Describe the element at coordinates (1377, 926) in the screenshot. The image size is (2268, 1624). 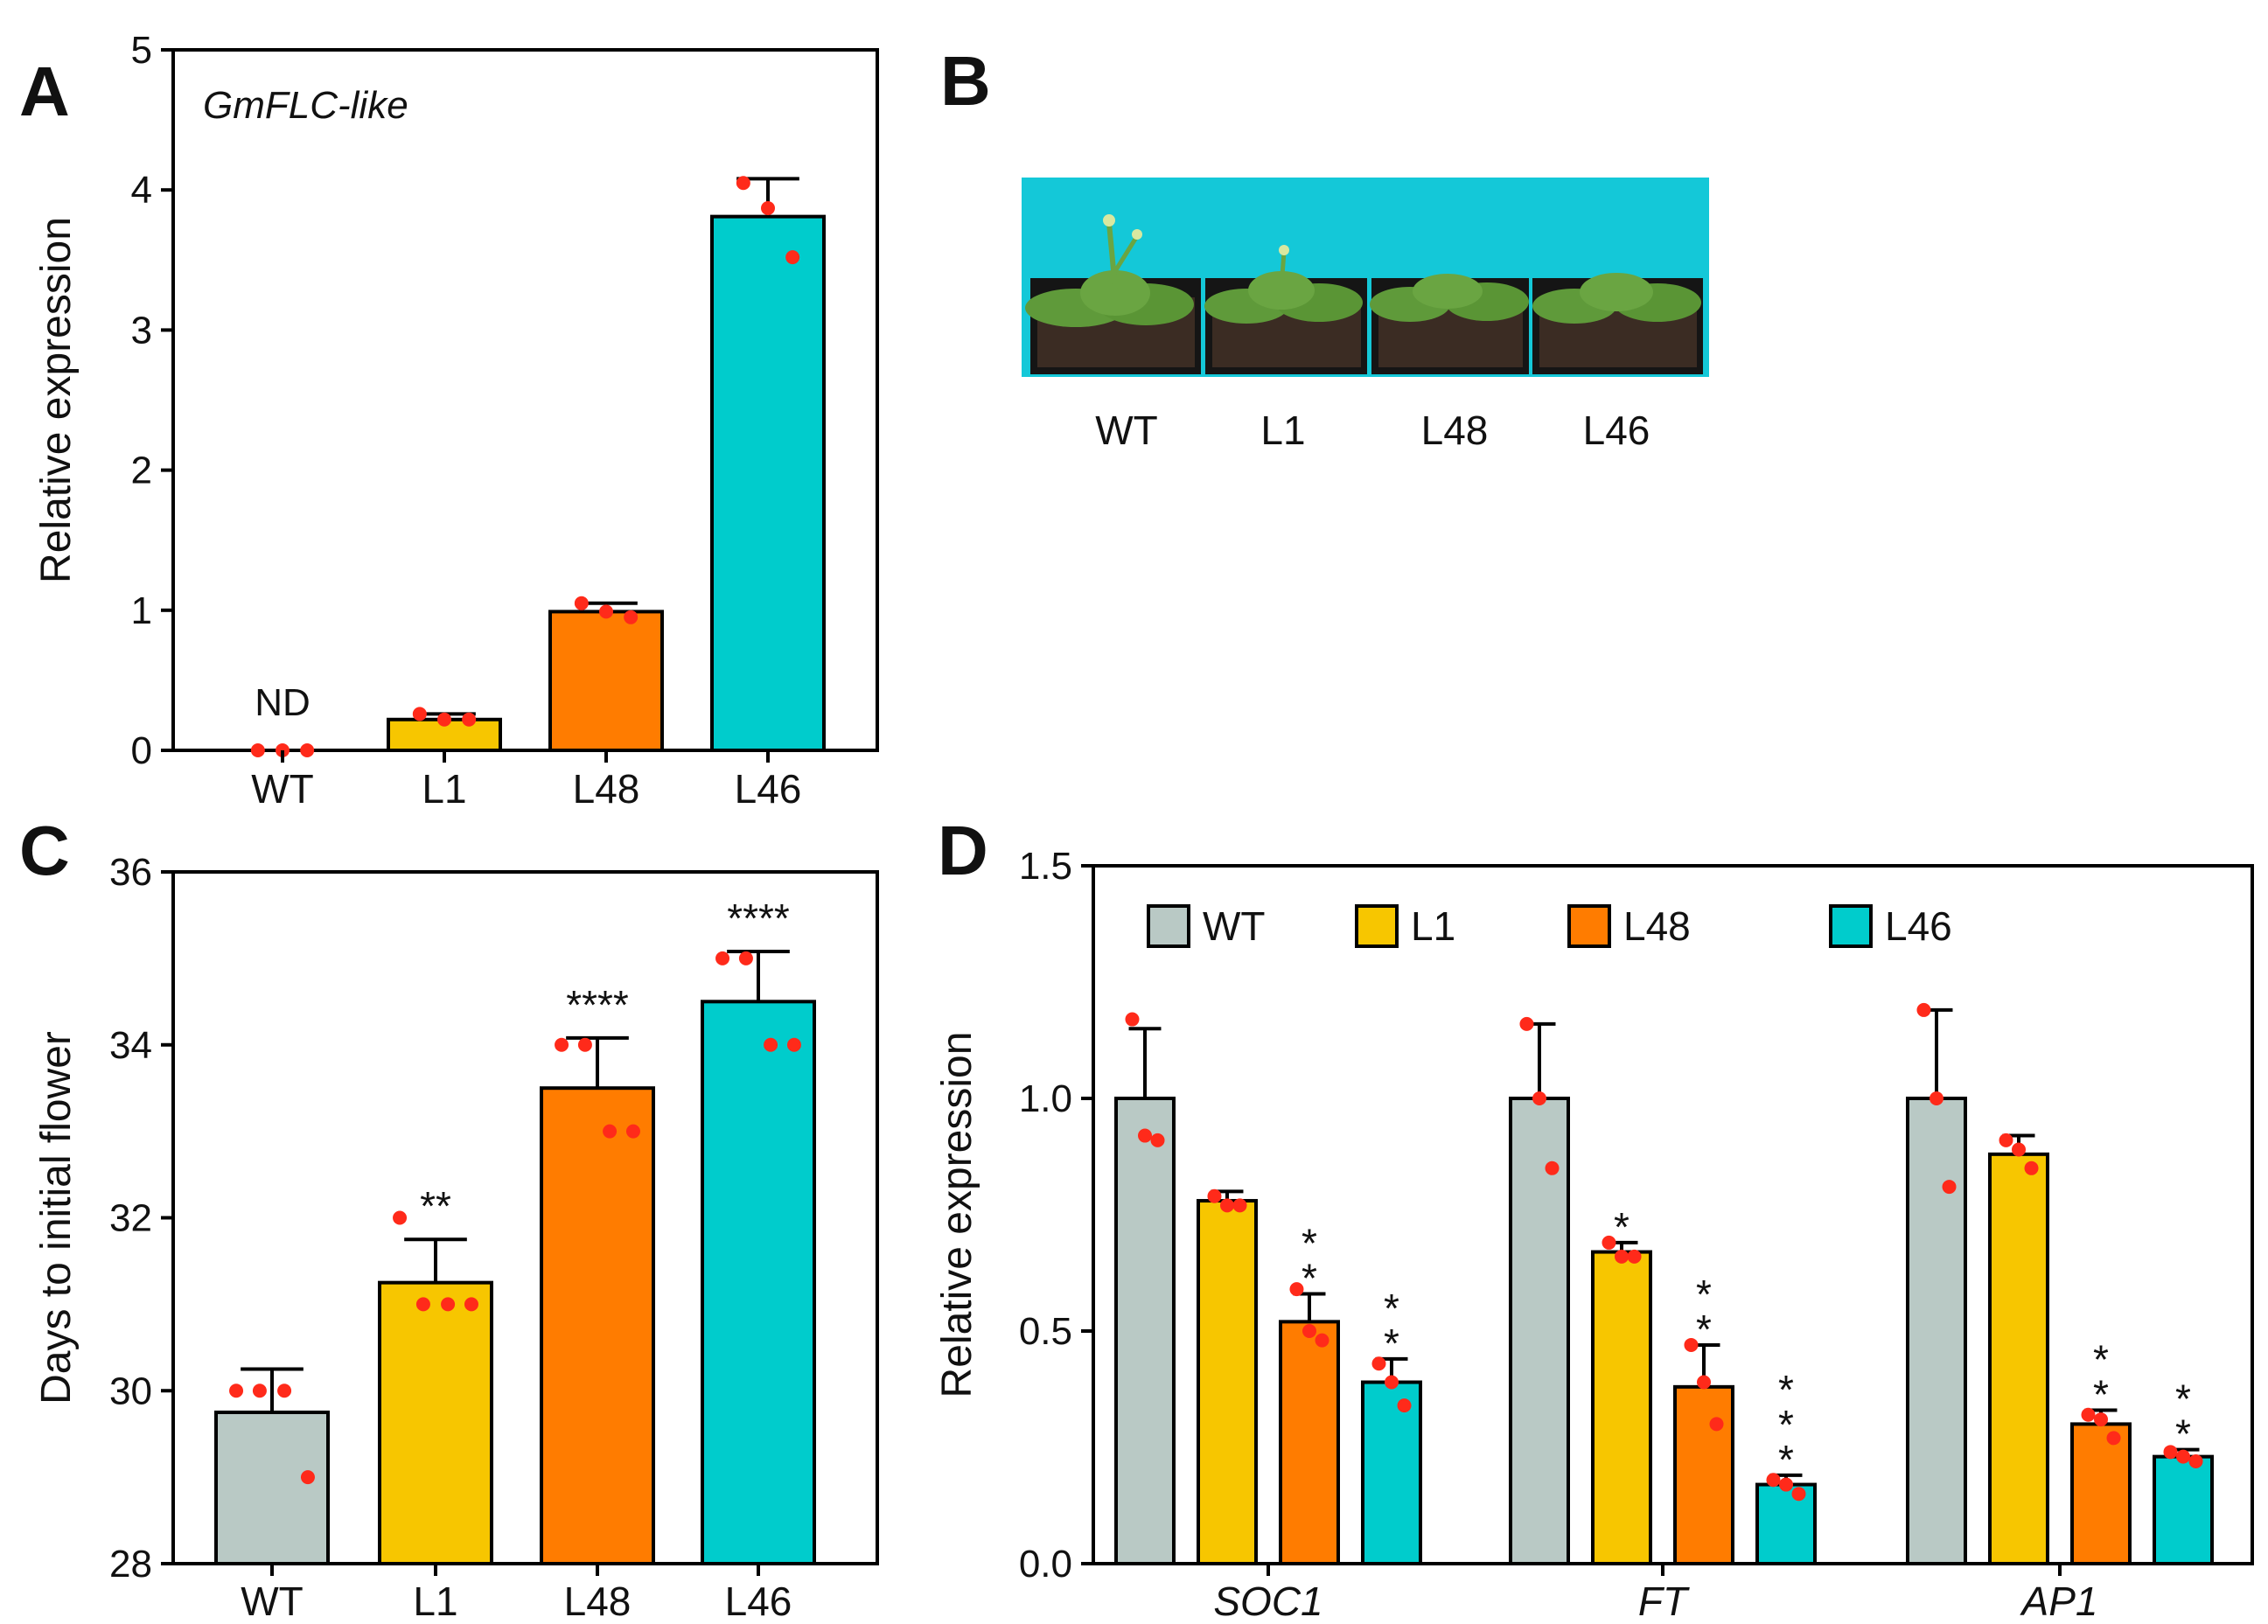
I see `legend-swatch-l1` at that location.